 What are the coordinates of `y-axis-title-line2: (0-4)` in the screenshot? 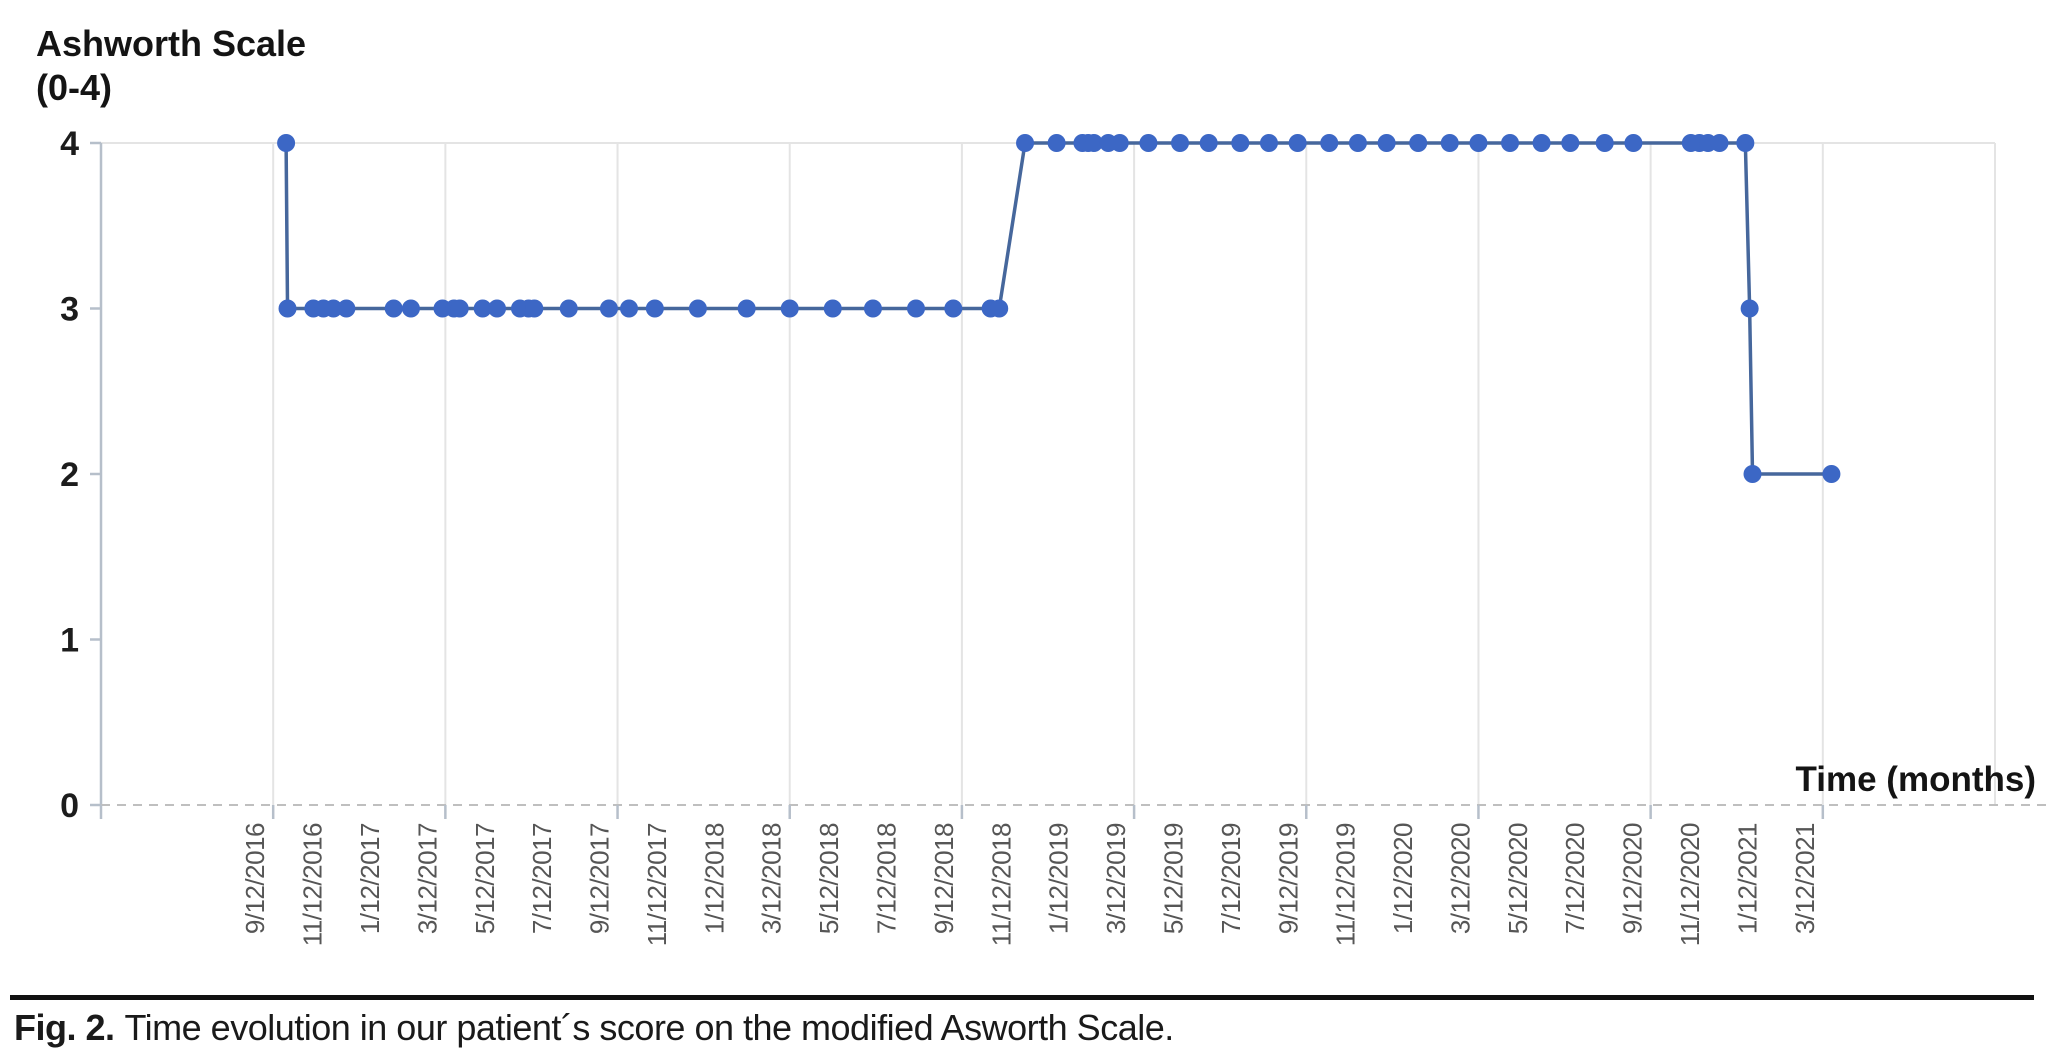 It's located at (74, 87).